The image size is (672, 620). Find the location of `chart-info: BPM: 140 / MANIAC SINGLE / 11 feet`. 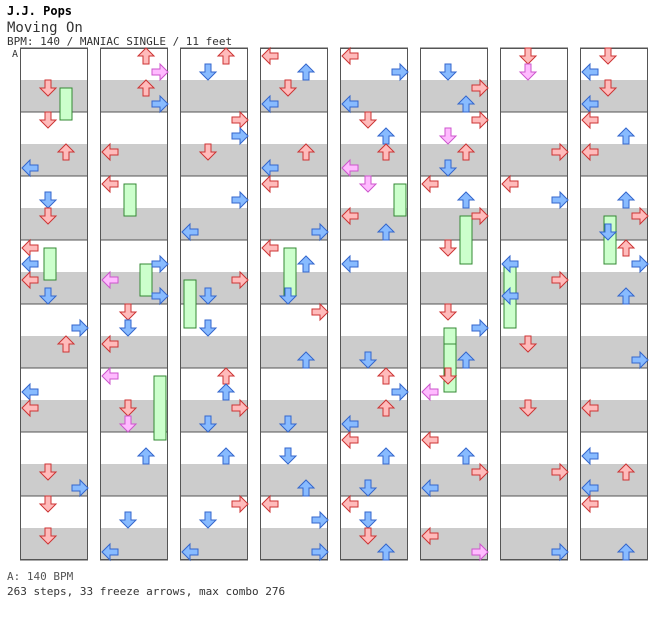

chart-info: BPM: 140 / MANIAC SINGLE / 11 feet is located at coordinates (120, 41).